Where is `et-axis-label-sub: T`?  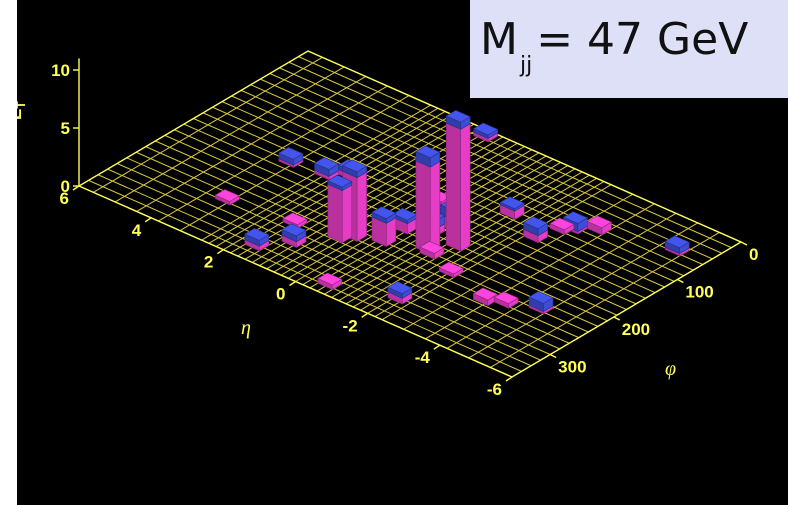
et-axis-label-sub: T is located at coordinates (22, 105).